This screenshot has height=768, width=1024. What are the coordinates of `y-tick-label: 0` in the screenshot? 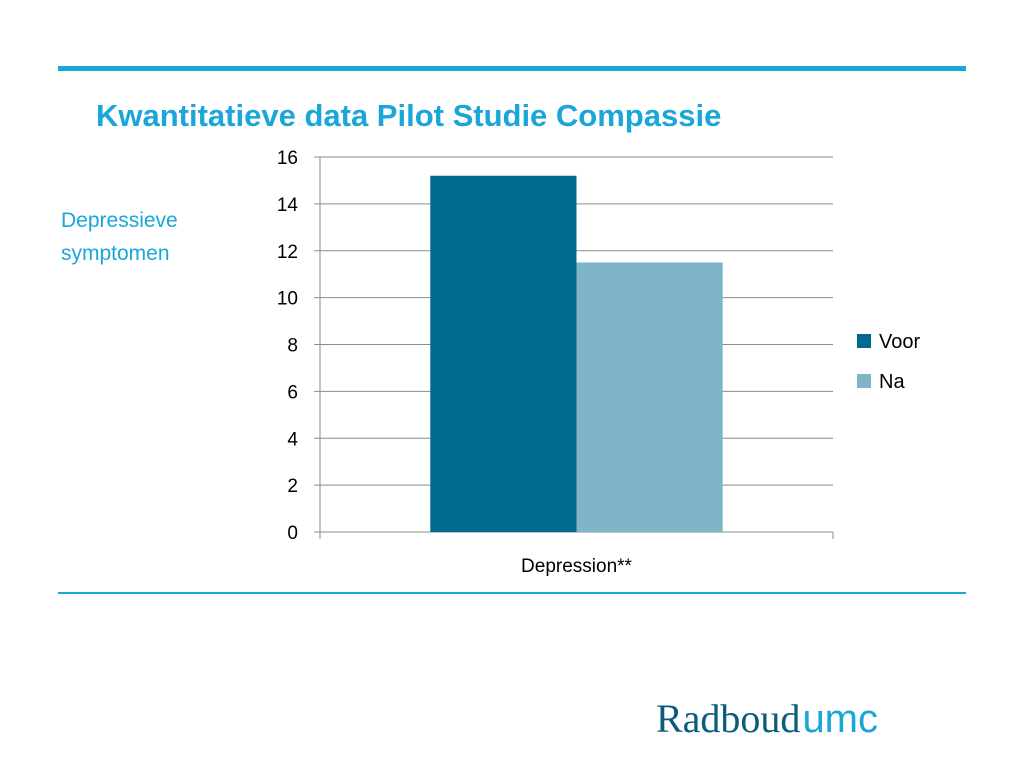 It's located at (292, 533).